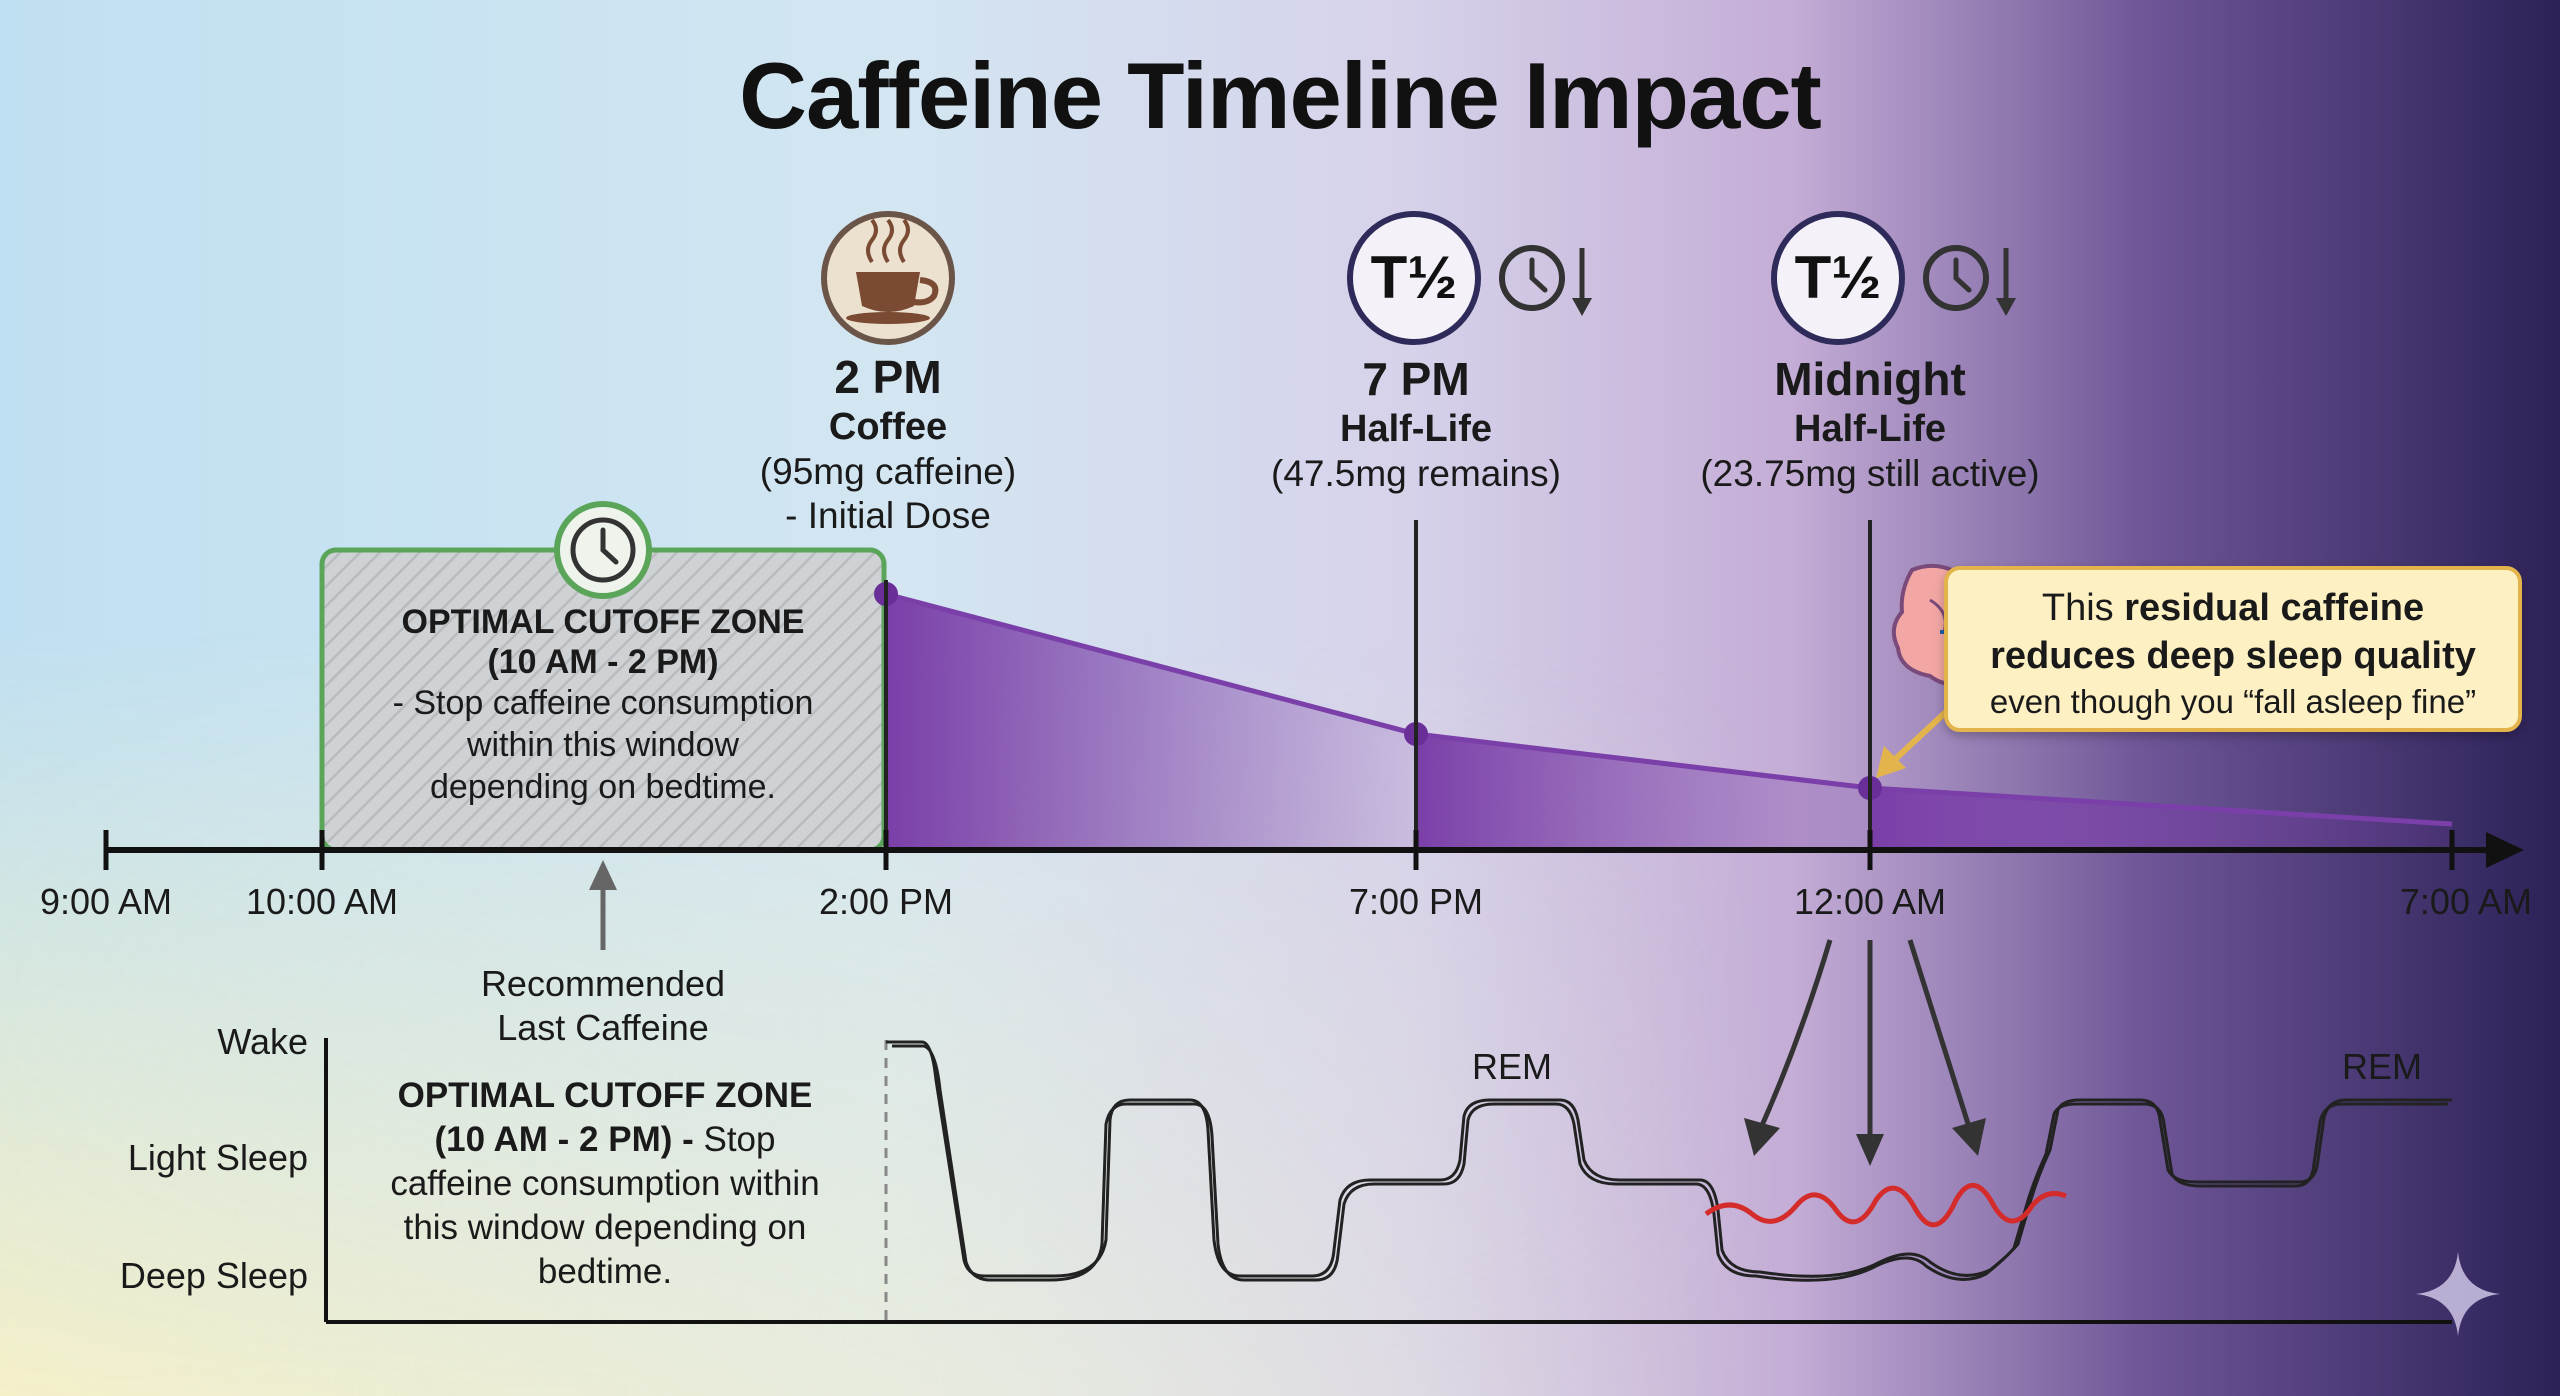  What do you see at coordinates (888, 515) in the screenshot?
I see `event-detail: - Initial Dose` at bounding box center [888, 515].